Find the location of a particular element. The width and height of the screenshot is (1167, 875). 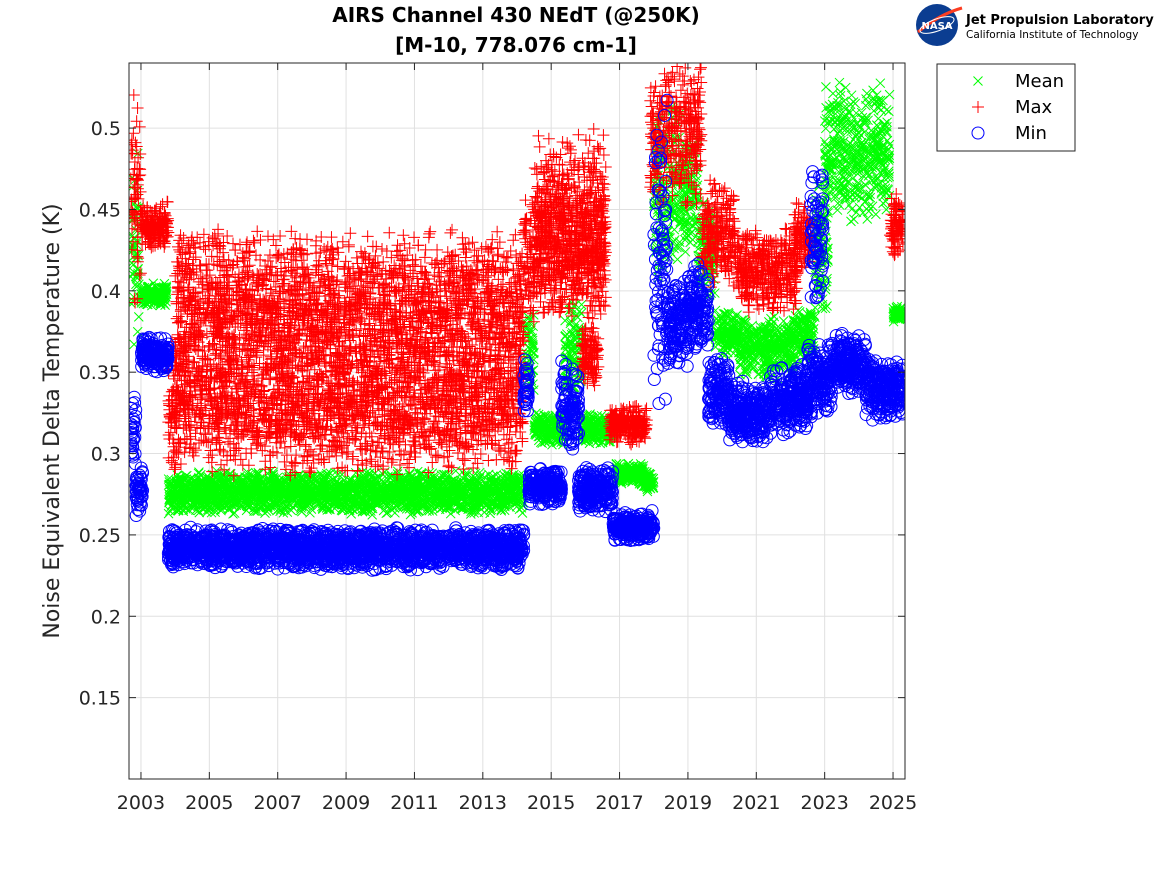

chart-title-line-1: AIRS Channel 430 NEdT (@250K) is located at coordinates (516, 15).